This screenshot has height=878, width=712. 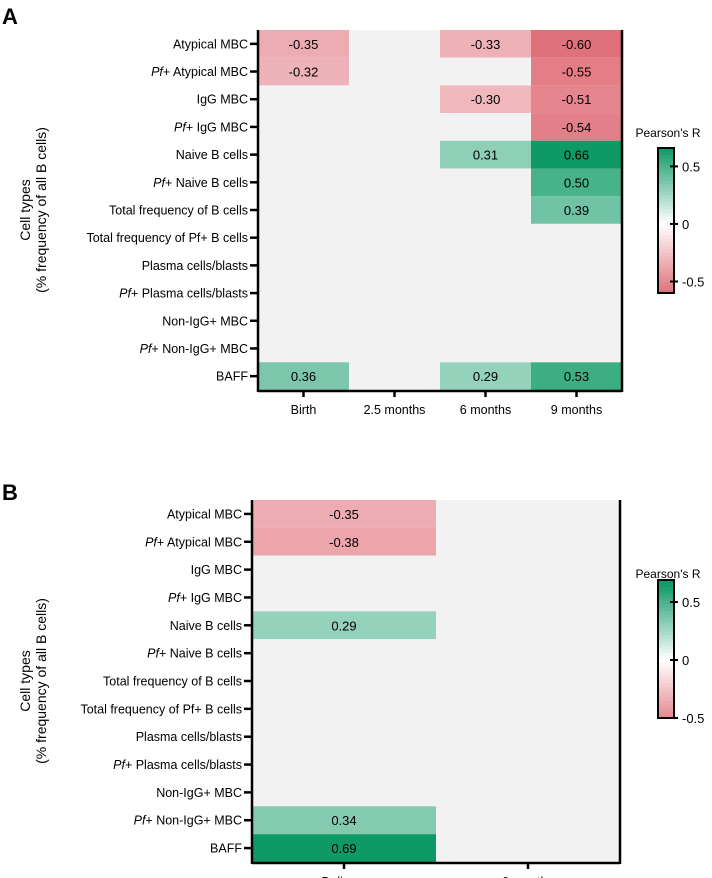 I want to click on column-label: Delivery, so click(x=344, y=876).